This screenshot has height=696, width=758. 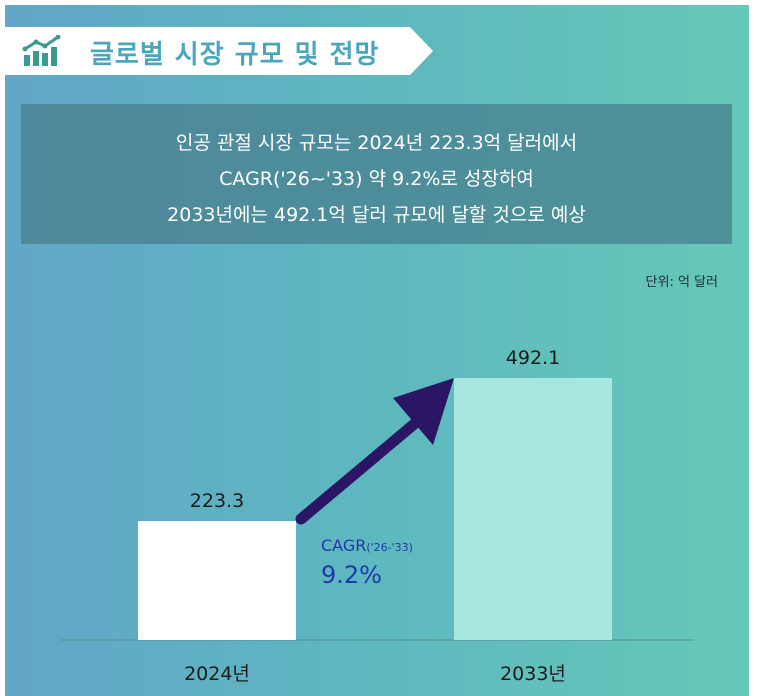 I want to click on page-title: 글로벌 시장 규모 및 전망, so click(x=235, y=55).